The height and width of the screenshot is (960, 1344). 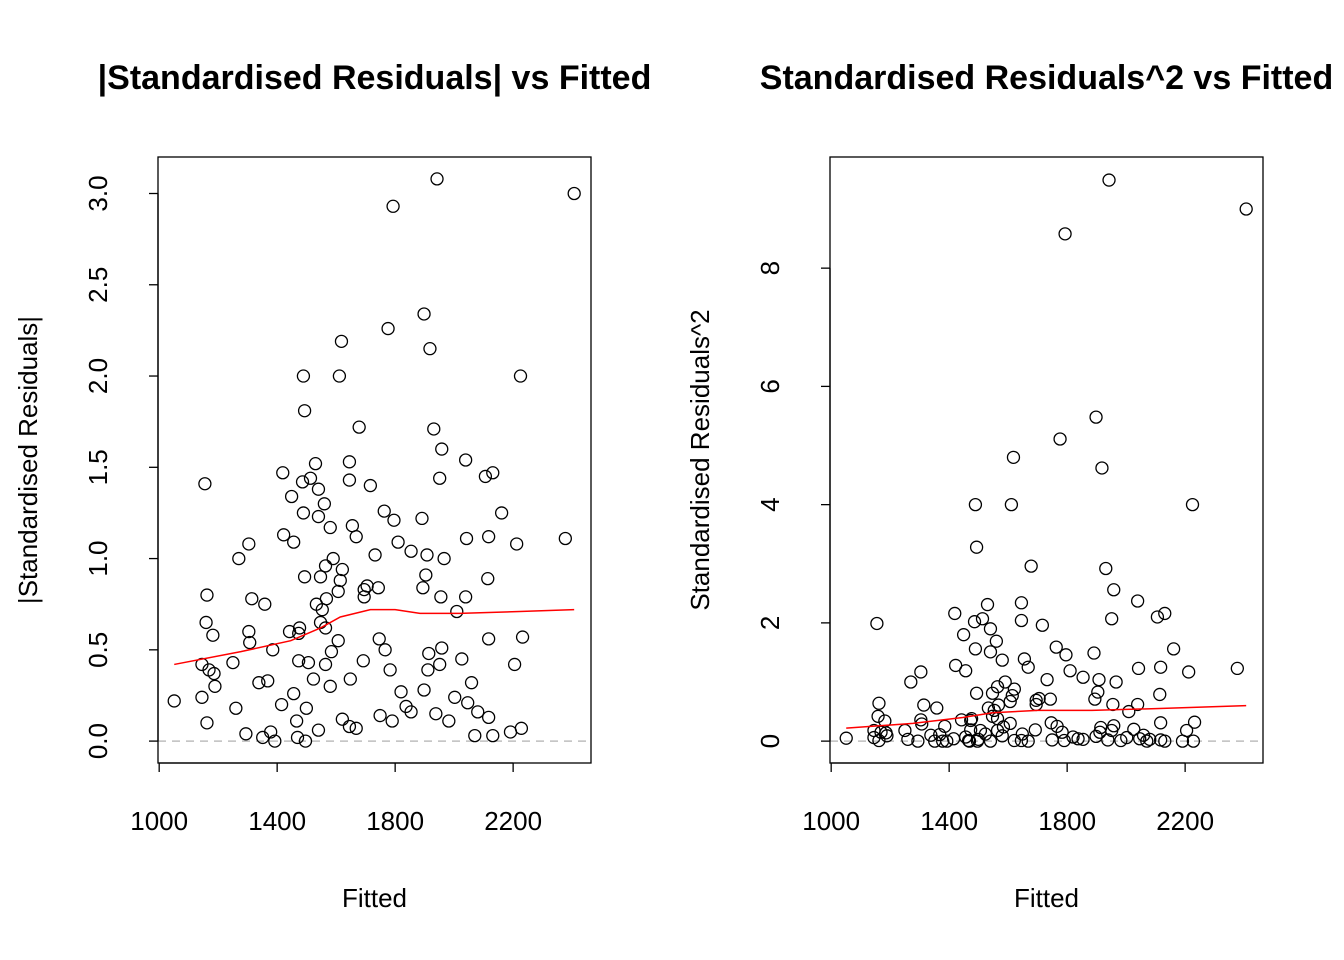 I want to click on chart-title: |Standardised Residuals| vs Fitted, so click(x=375, y=78).